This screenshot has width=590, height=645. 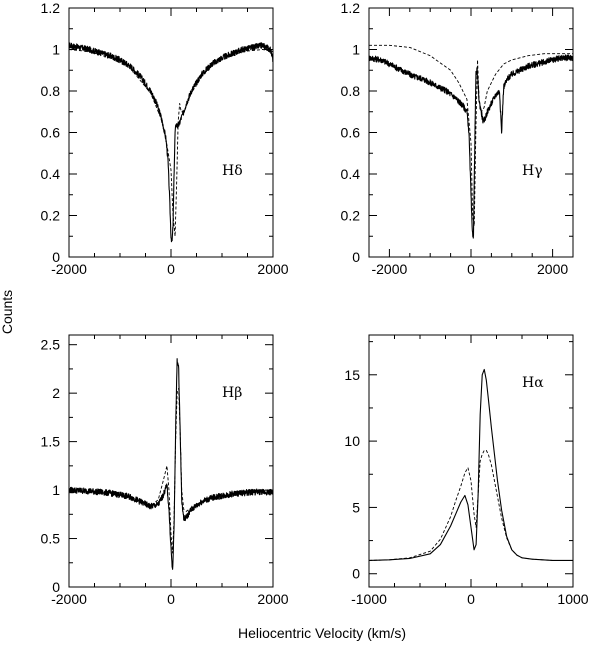 I want to click on y-tick-label: 1.5, so click(x=51, y=442).